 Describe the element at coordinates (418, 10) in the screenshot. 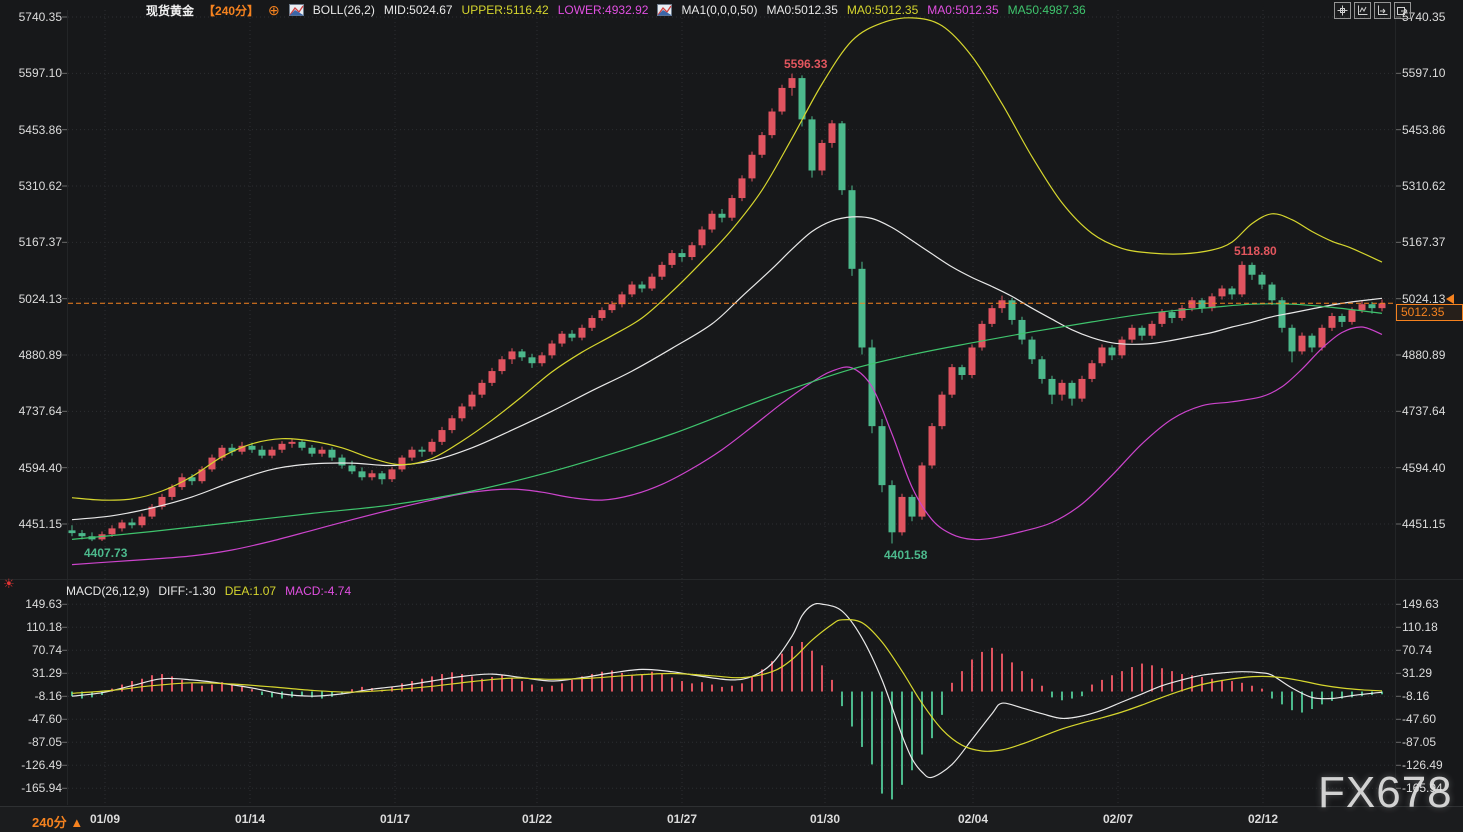

I see `boll-mid-value: MID:5024.67` at that location.